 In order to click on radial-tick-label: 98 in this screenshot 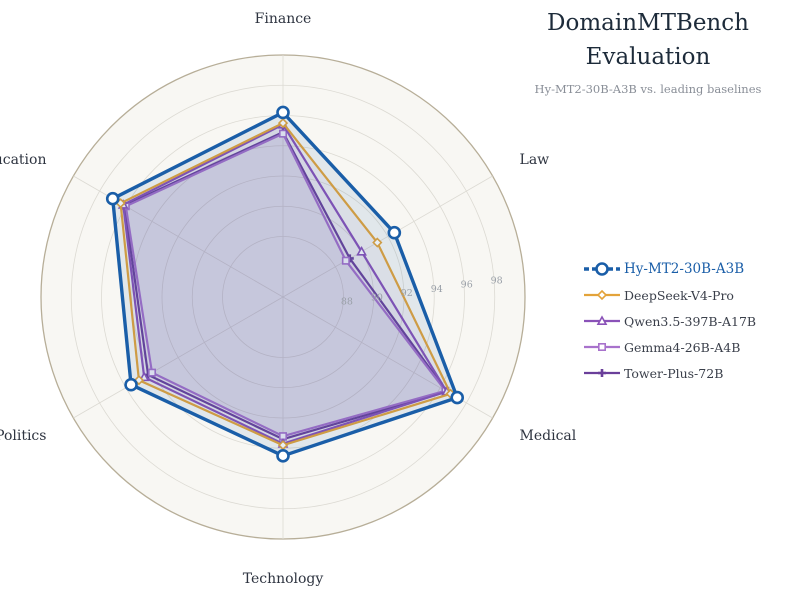, I will do `click(497, 281)`.